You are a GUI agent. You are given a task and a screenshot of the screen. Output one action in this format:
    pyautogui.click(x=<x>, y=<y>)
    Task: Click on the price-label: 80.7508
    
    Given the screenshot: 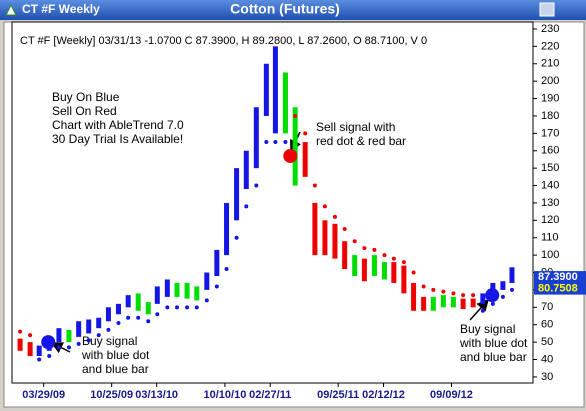 What is the action you would take?
    pyautogui.click(x=558, y=289)
    